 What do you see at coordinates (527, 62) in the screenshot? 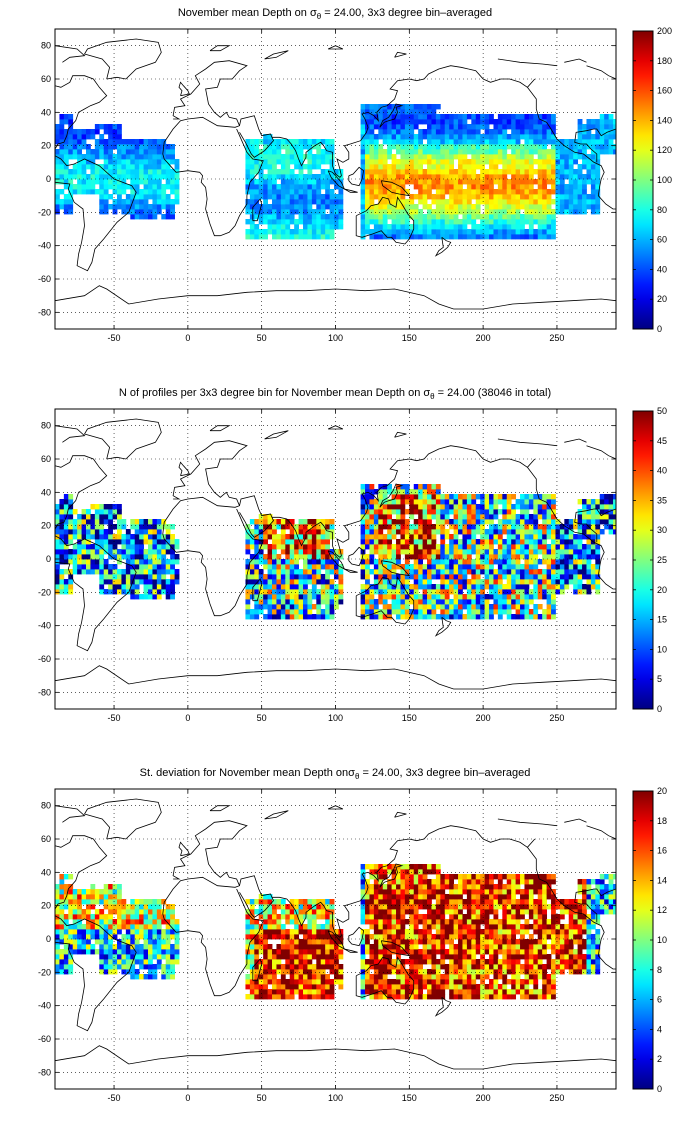
I see `coastline` at bounding box center [527, 62].